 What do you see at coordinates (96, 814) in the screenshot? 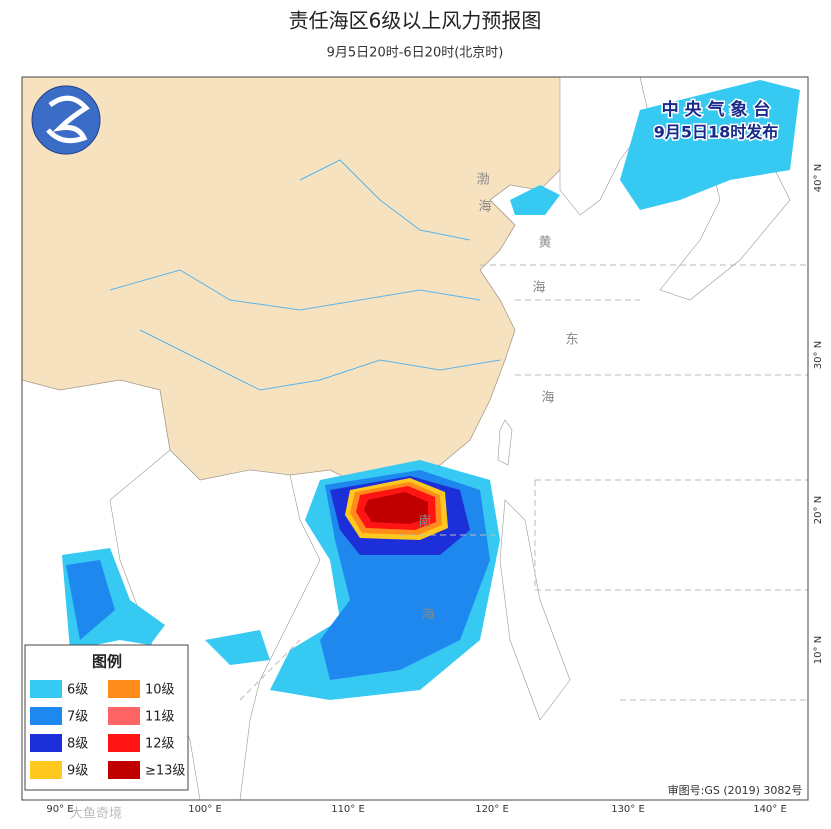
I see `watermark: 大鱼奇境` at bounding box center [96, 814].